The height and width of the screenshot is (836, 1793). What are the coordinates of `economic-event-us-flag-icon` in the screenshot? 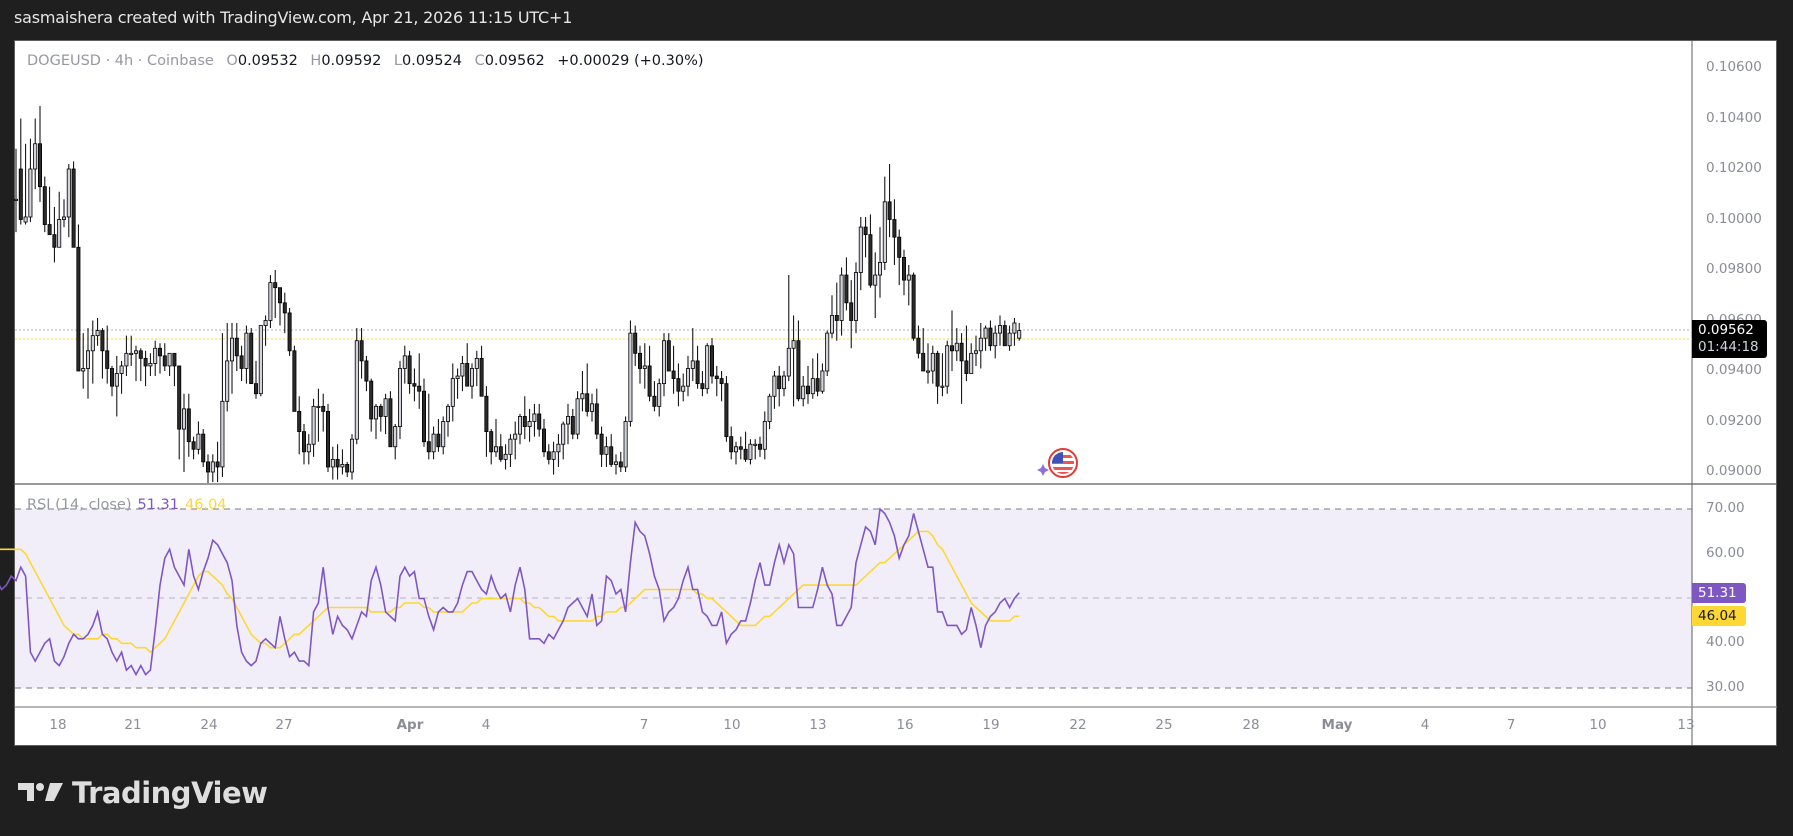 It's located at (1059, 463).